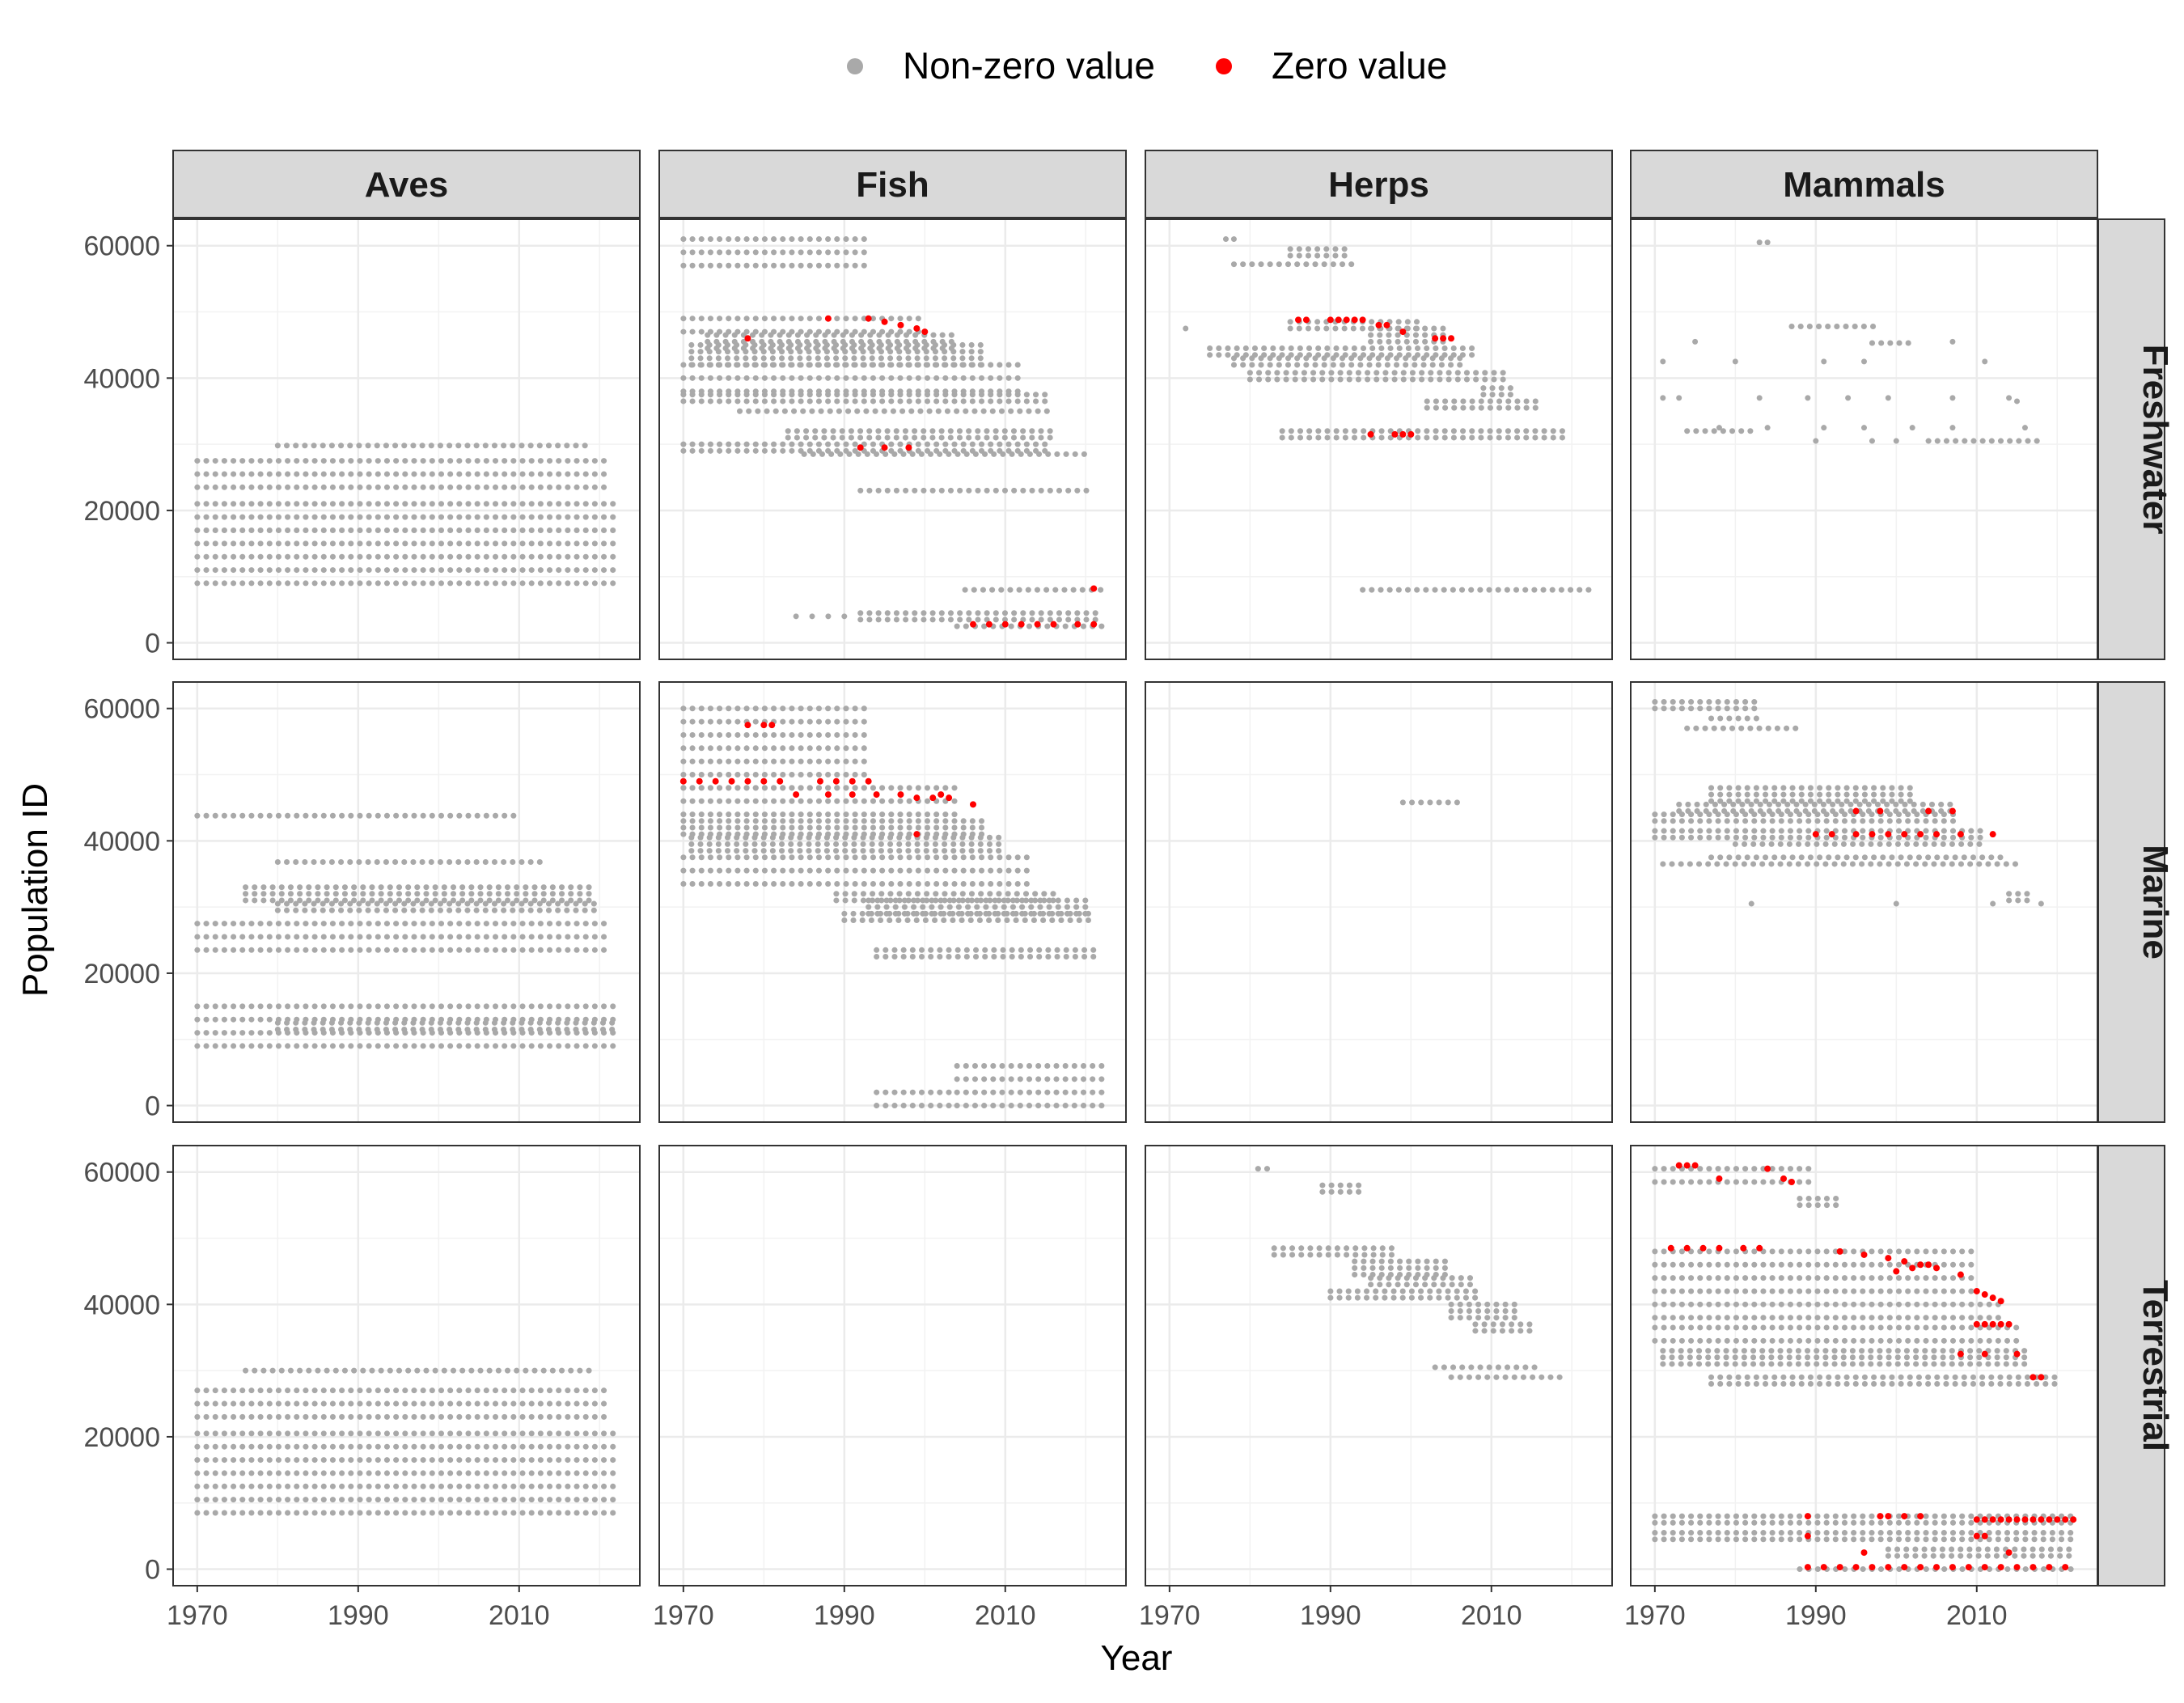  I want to click on x-tick-label: 2010, so click(519, 1615).